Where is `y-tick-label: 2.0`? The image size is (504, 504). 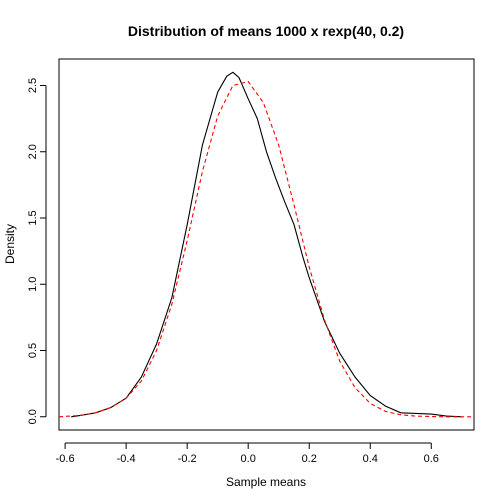
y-tick-label: 2.0 is located at coordinates (33, 151).